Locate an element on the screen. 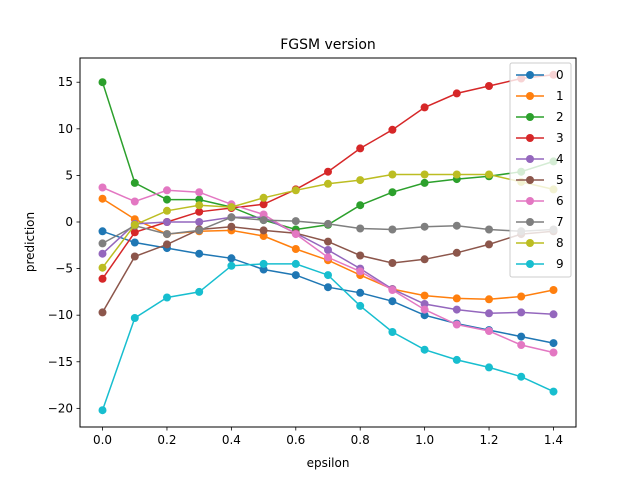  chart-title: FGSM version is located at coordinates (328, 45).